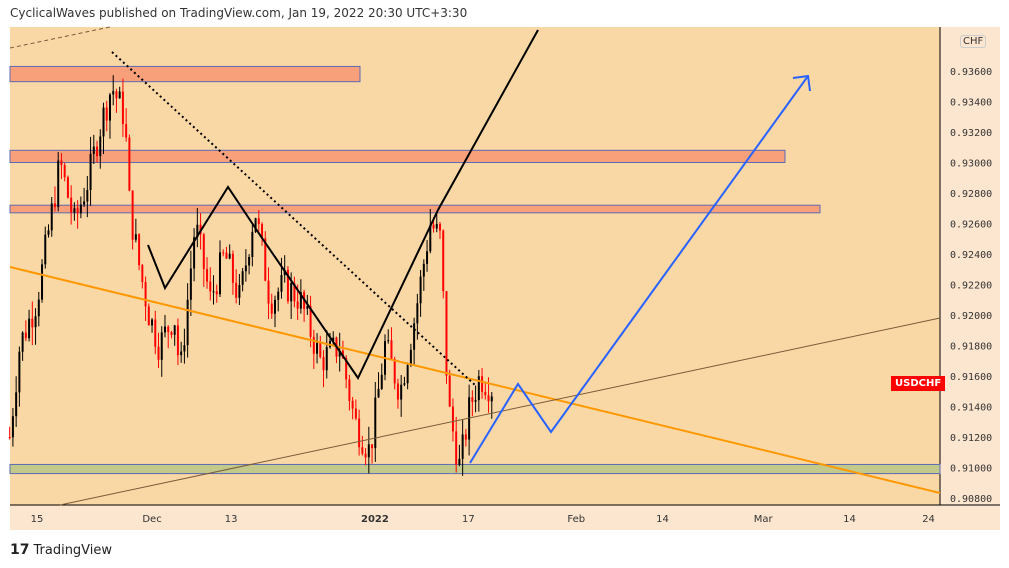 The height and width of the screenshot is (568, 1009). Describe the element at coordinates (505, 517) in the screenshot. I see `time-axis` at that location.